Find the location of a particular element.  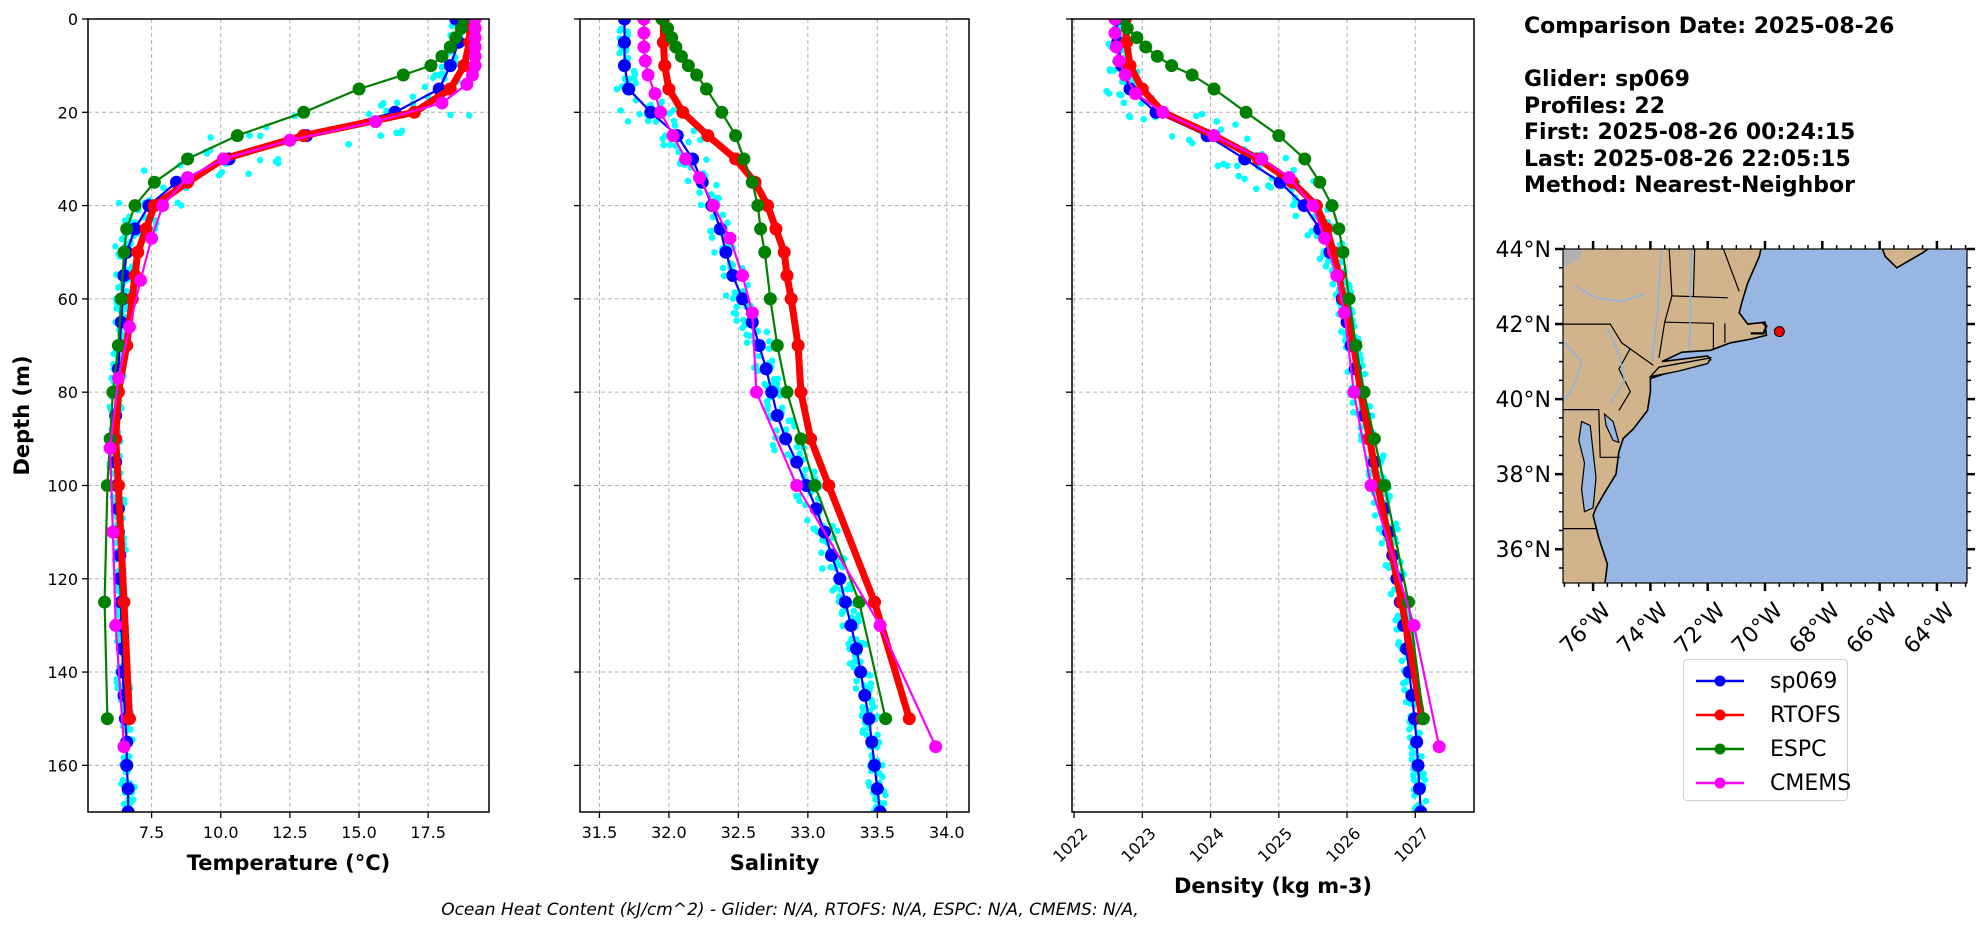

x-tick-label: 1023 is located at coordinates (1138, 845).